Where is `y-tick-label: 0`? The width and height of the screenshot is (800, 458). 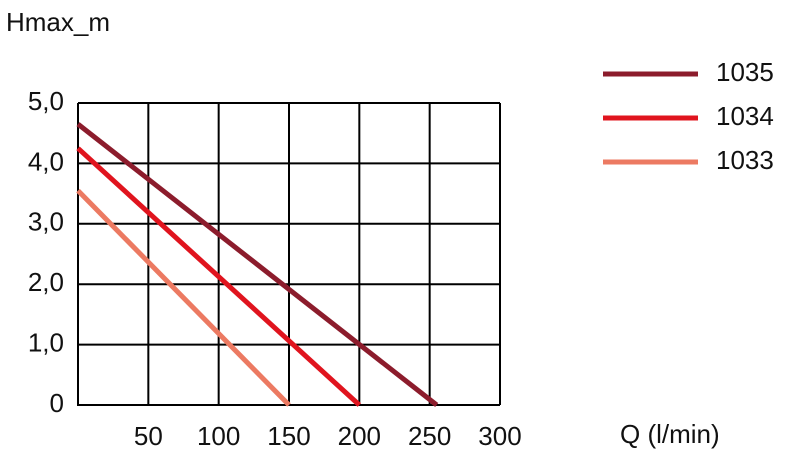
y-tick-label: 0 is located at coordinates (57, 403).